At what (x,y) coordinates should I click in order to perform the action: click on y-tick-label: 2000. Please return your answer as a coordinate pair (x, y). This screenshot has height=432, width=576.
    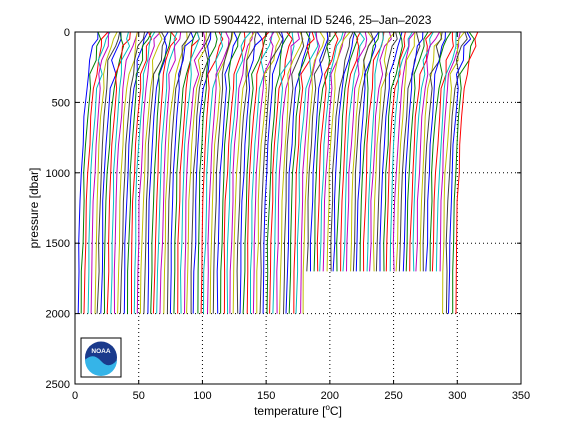
    Looking at the image, I should click on (58, 315).